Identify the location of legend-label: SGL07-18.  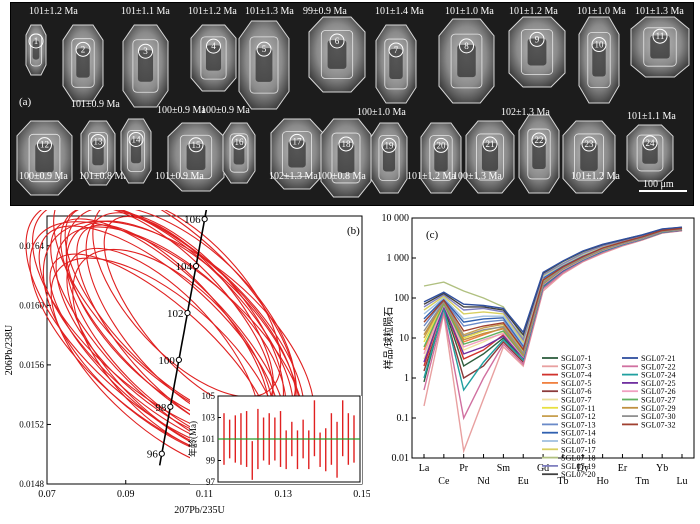
(578, 458).